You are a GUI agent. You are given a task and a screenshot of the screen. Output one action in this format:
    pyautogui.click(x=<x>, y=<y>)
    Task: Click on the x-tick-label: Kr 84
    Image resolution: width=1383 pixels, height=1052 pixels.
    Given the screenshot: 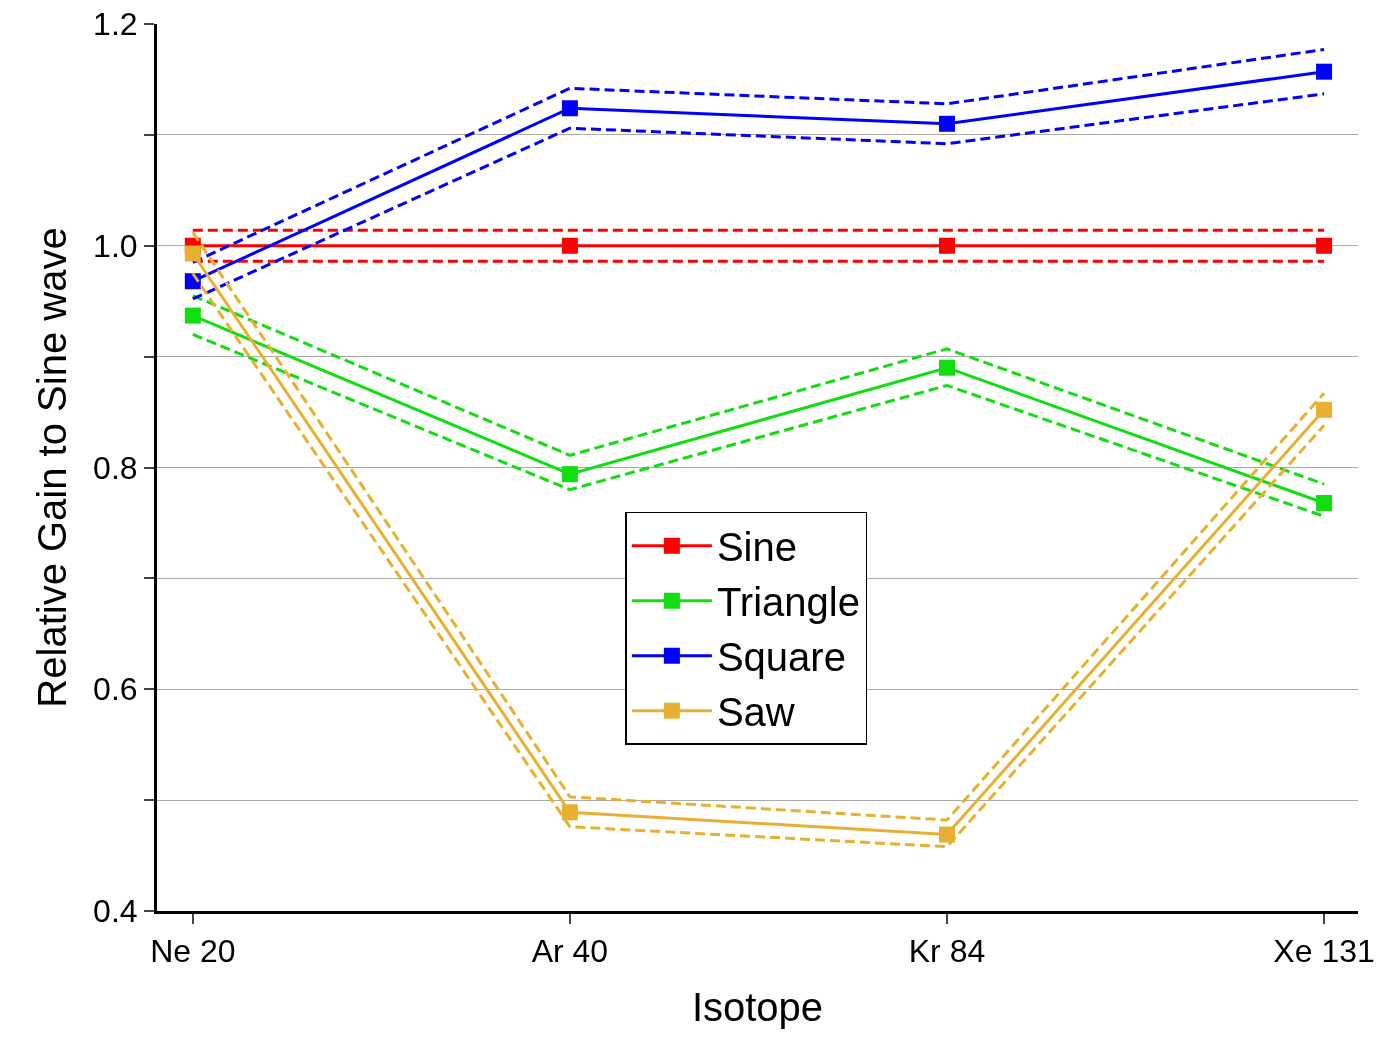 What is the action you would take?
    pyautogui.click(x=947, y=951)
    